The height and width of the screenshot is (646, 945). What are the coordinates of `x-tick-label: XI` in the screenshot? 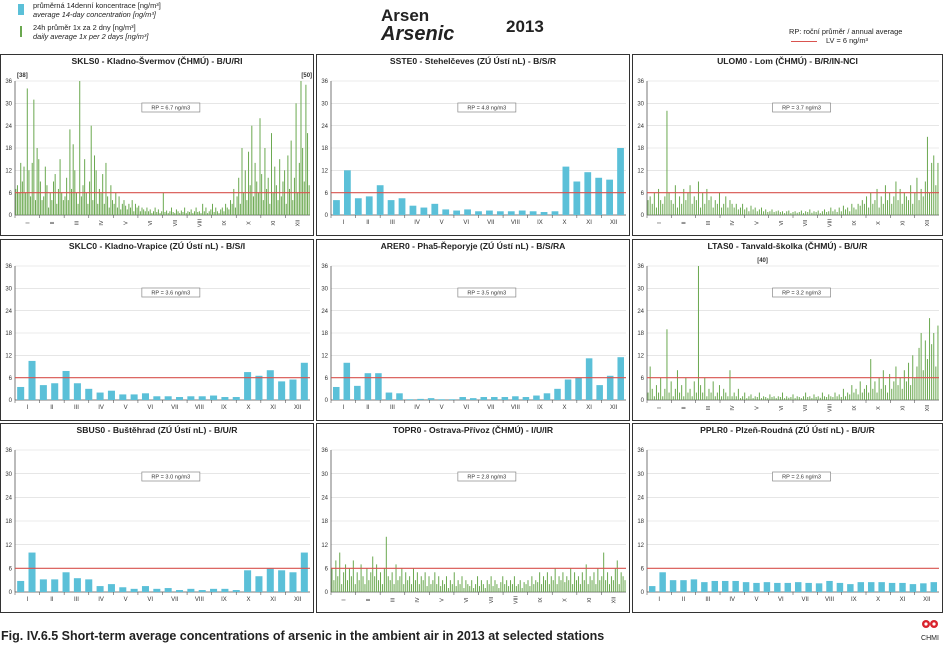 It's located at (273, 408).